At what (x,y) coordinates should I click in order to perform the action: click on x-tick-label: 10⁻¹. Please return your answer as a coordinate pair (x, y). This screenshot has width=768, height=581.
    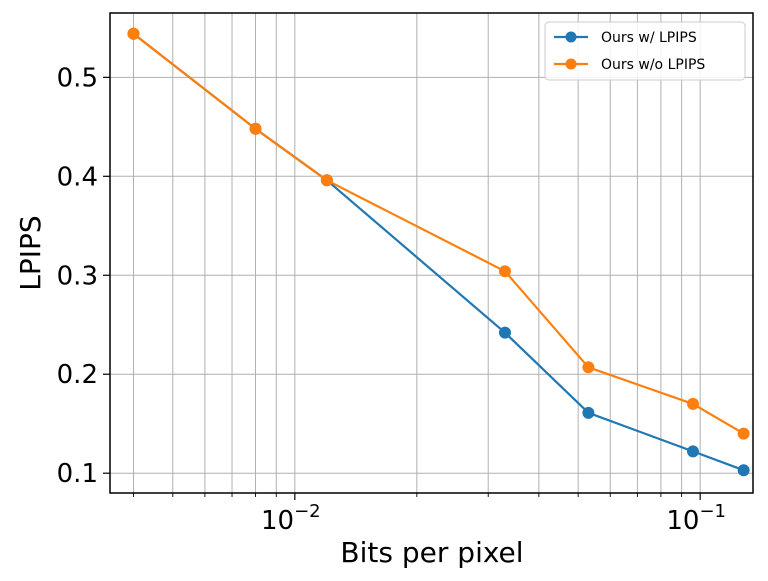
    Looking at the image, I should click on (696, 518).